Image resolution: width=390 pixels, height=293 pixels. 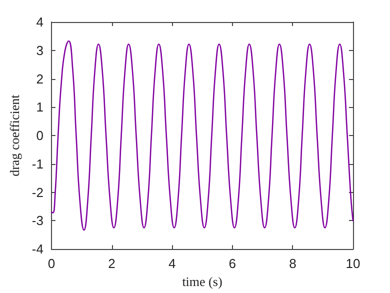 I want to click on y-tick-label: -2, so click(x=38, y=192).